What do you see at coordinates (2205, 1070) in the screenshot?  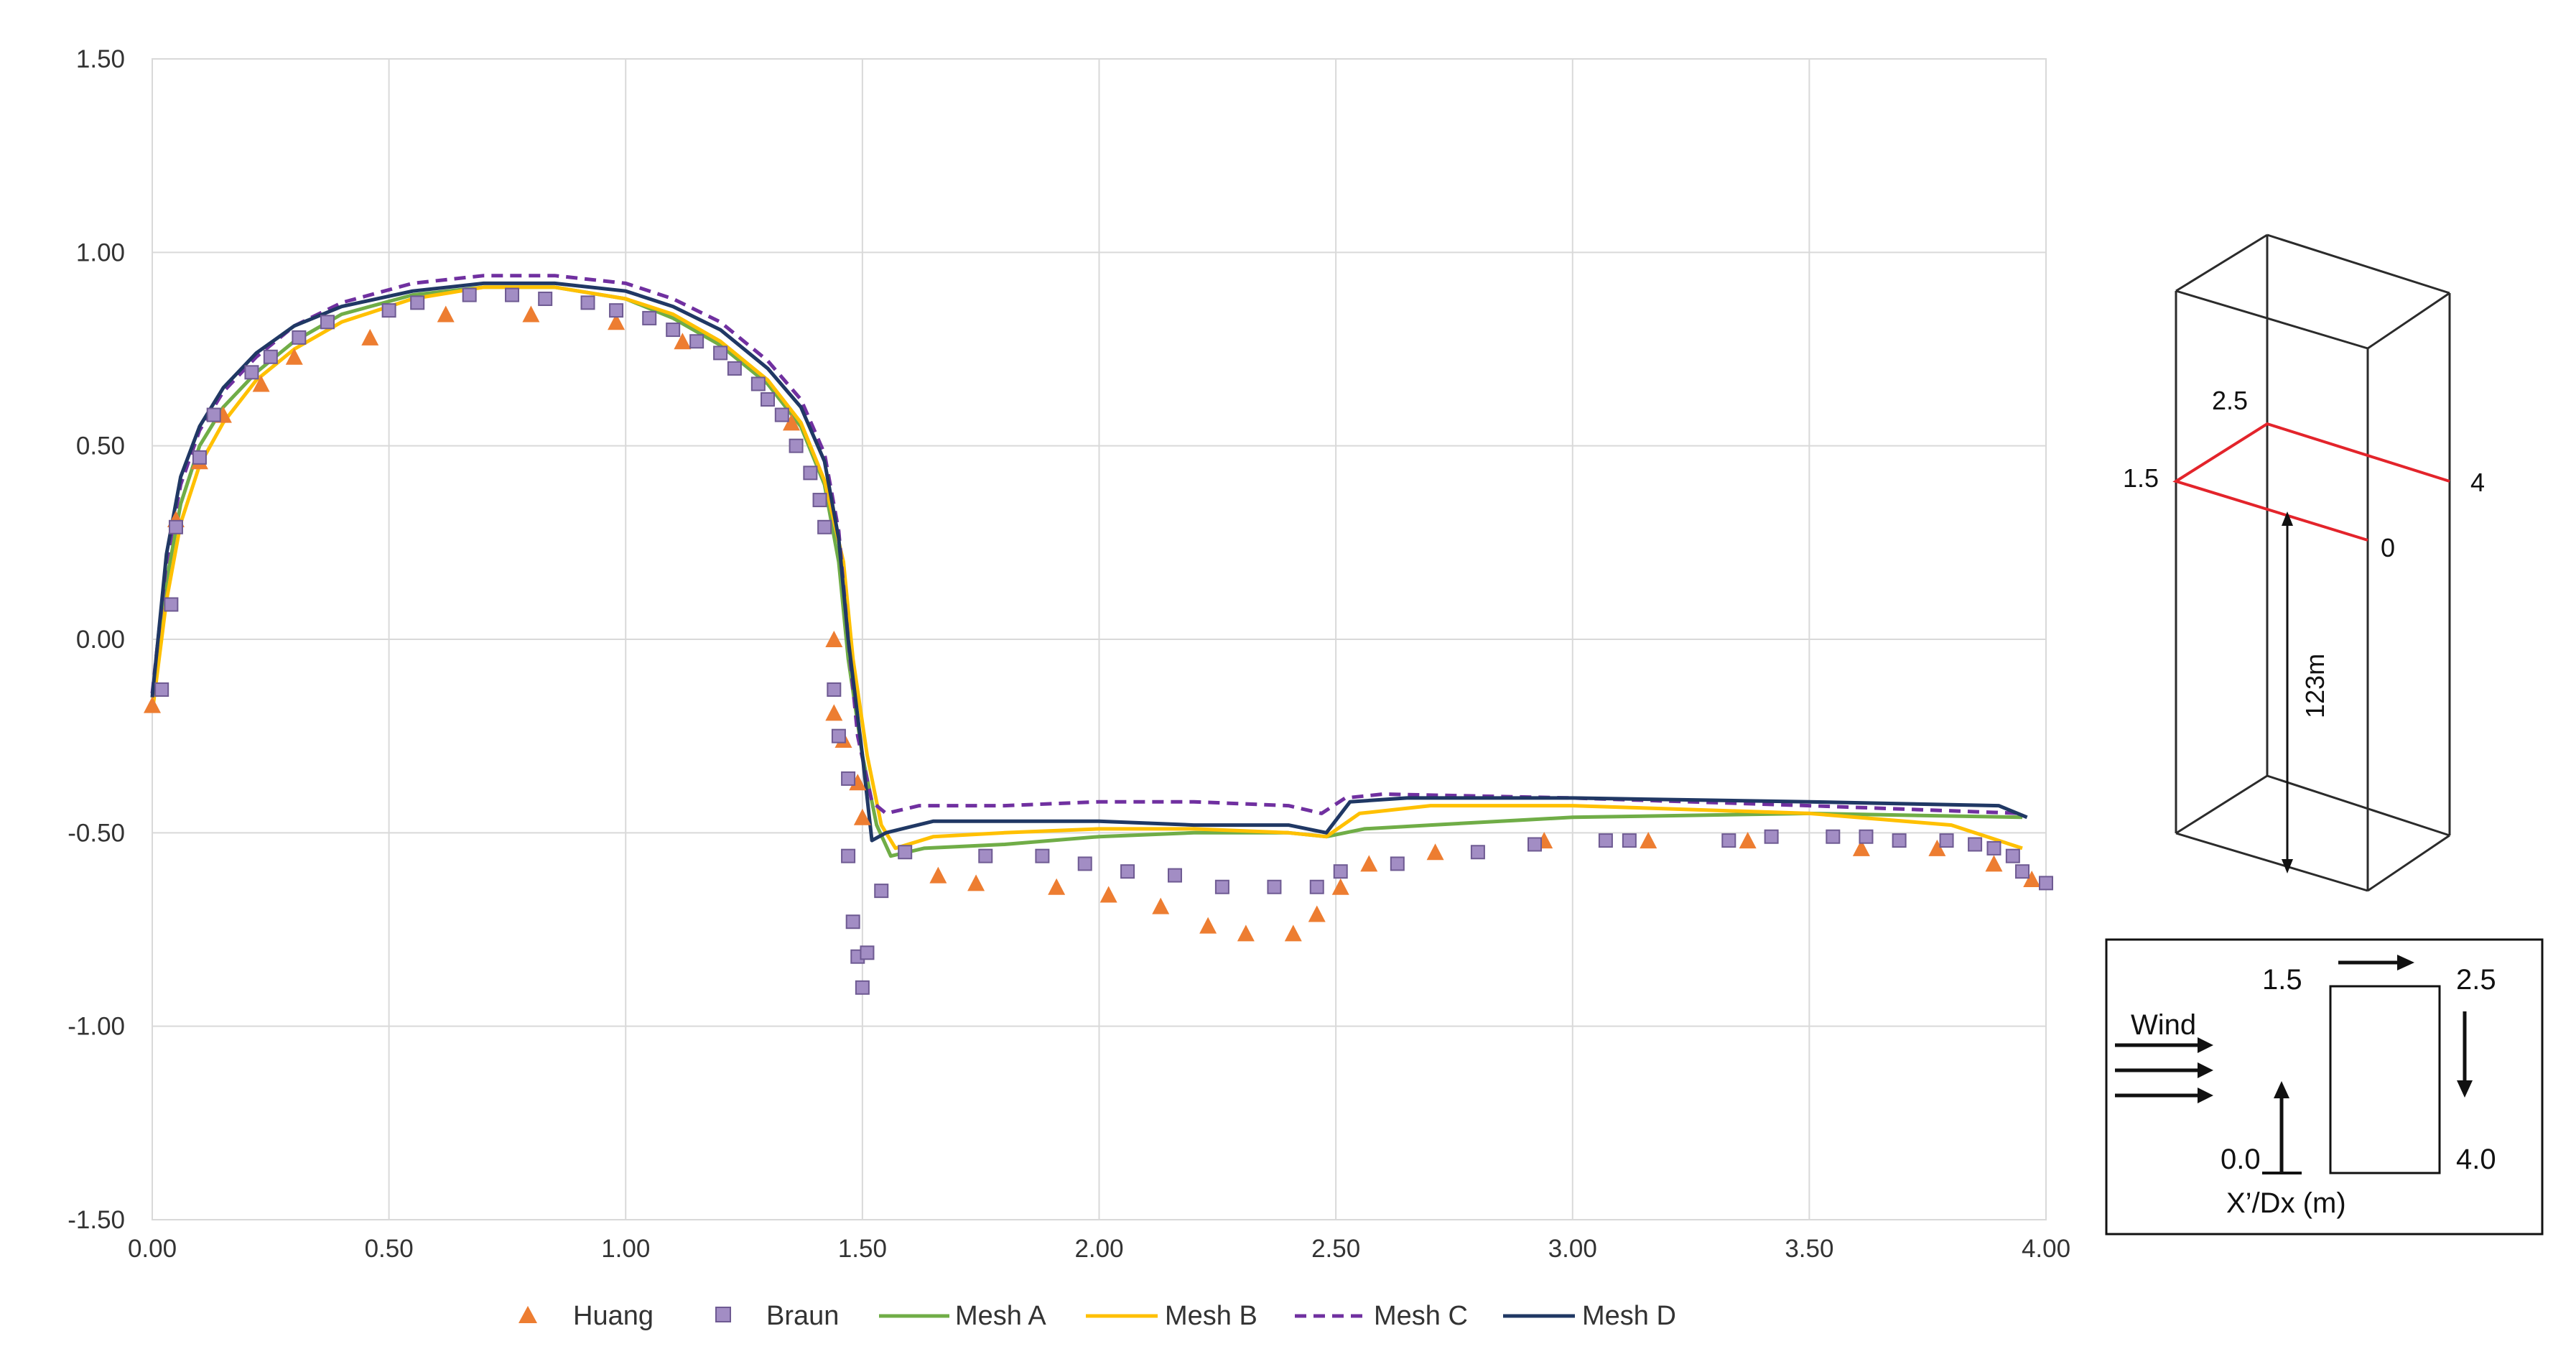 I see `wind-arrow-head-2-icon` at bounding box center [2205, 1070].